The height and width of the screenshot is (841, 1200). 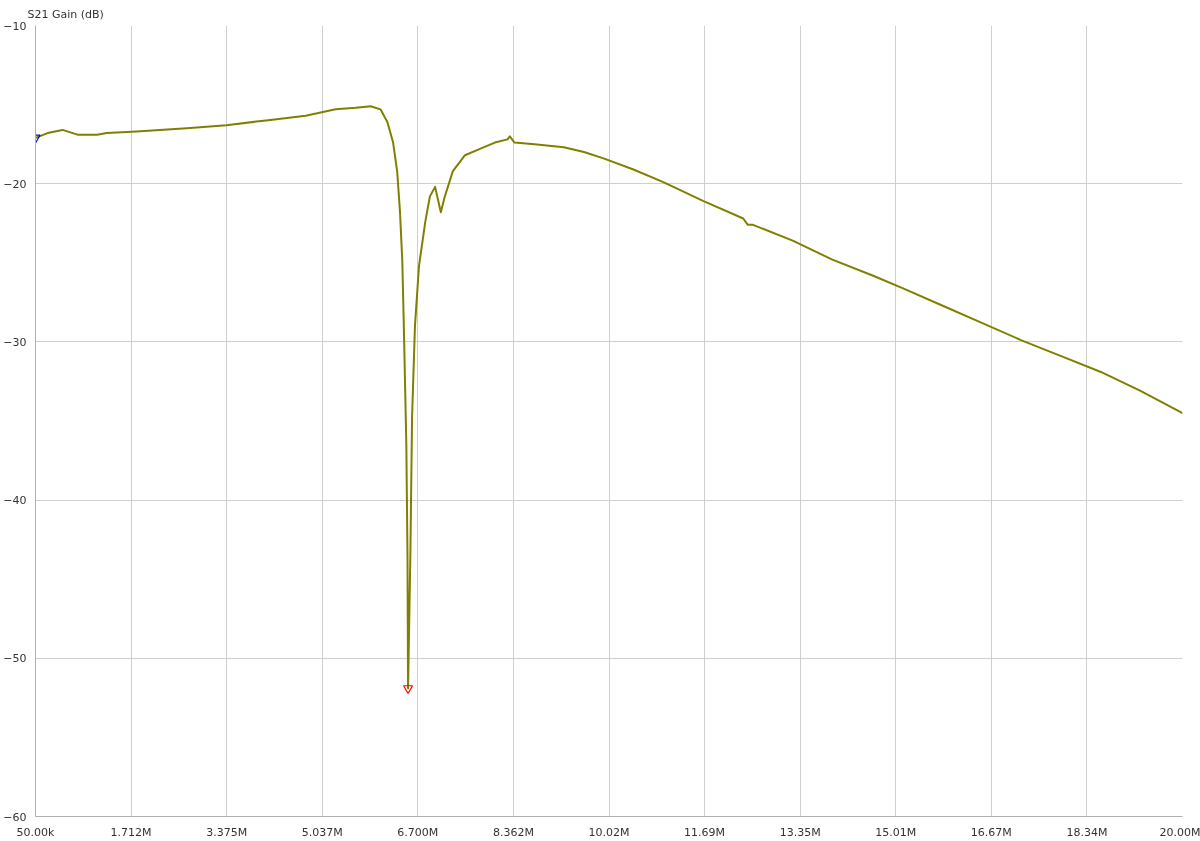 What do you see at coordinates (131, 832) in the screenshot?
I see `x-tick-label: 1.712M` at bounding box center [131, 832].